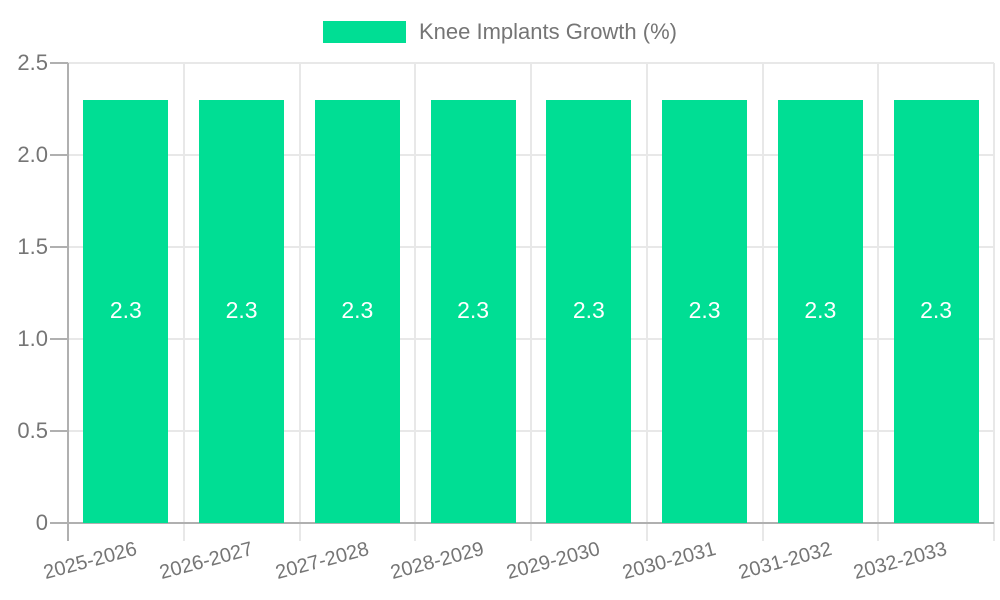 This screenshot has height=600, width=1000. Describe the element at coordinates (32, 338) in the screenshot. I see `y-axis-tick-label: 1.0` at that location.